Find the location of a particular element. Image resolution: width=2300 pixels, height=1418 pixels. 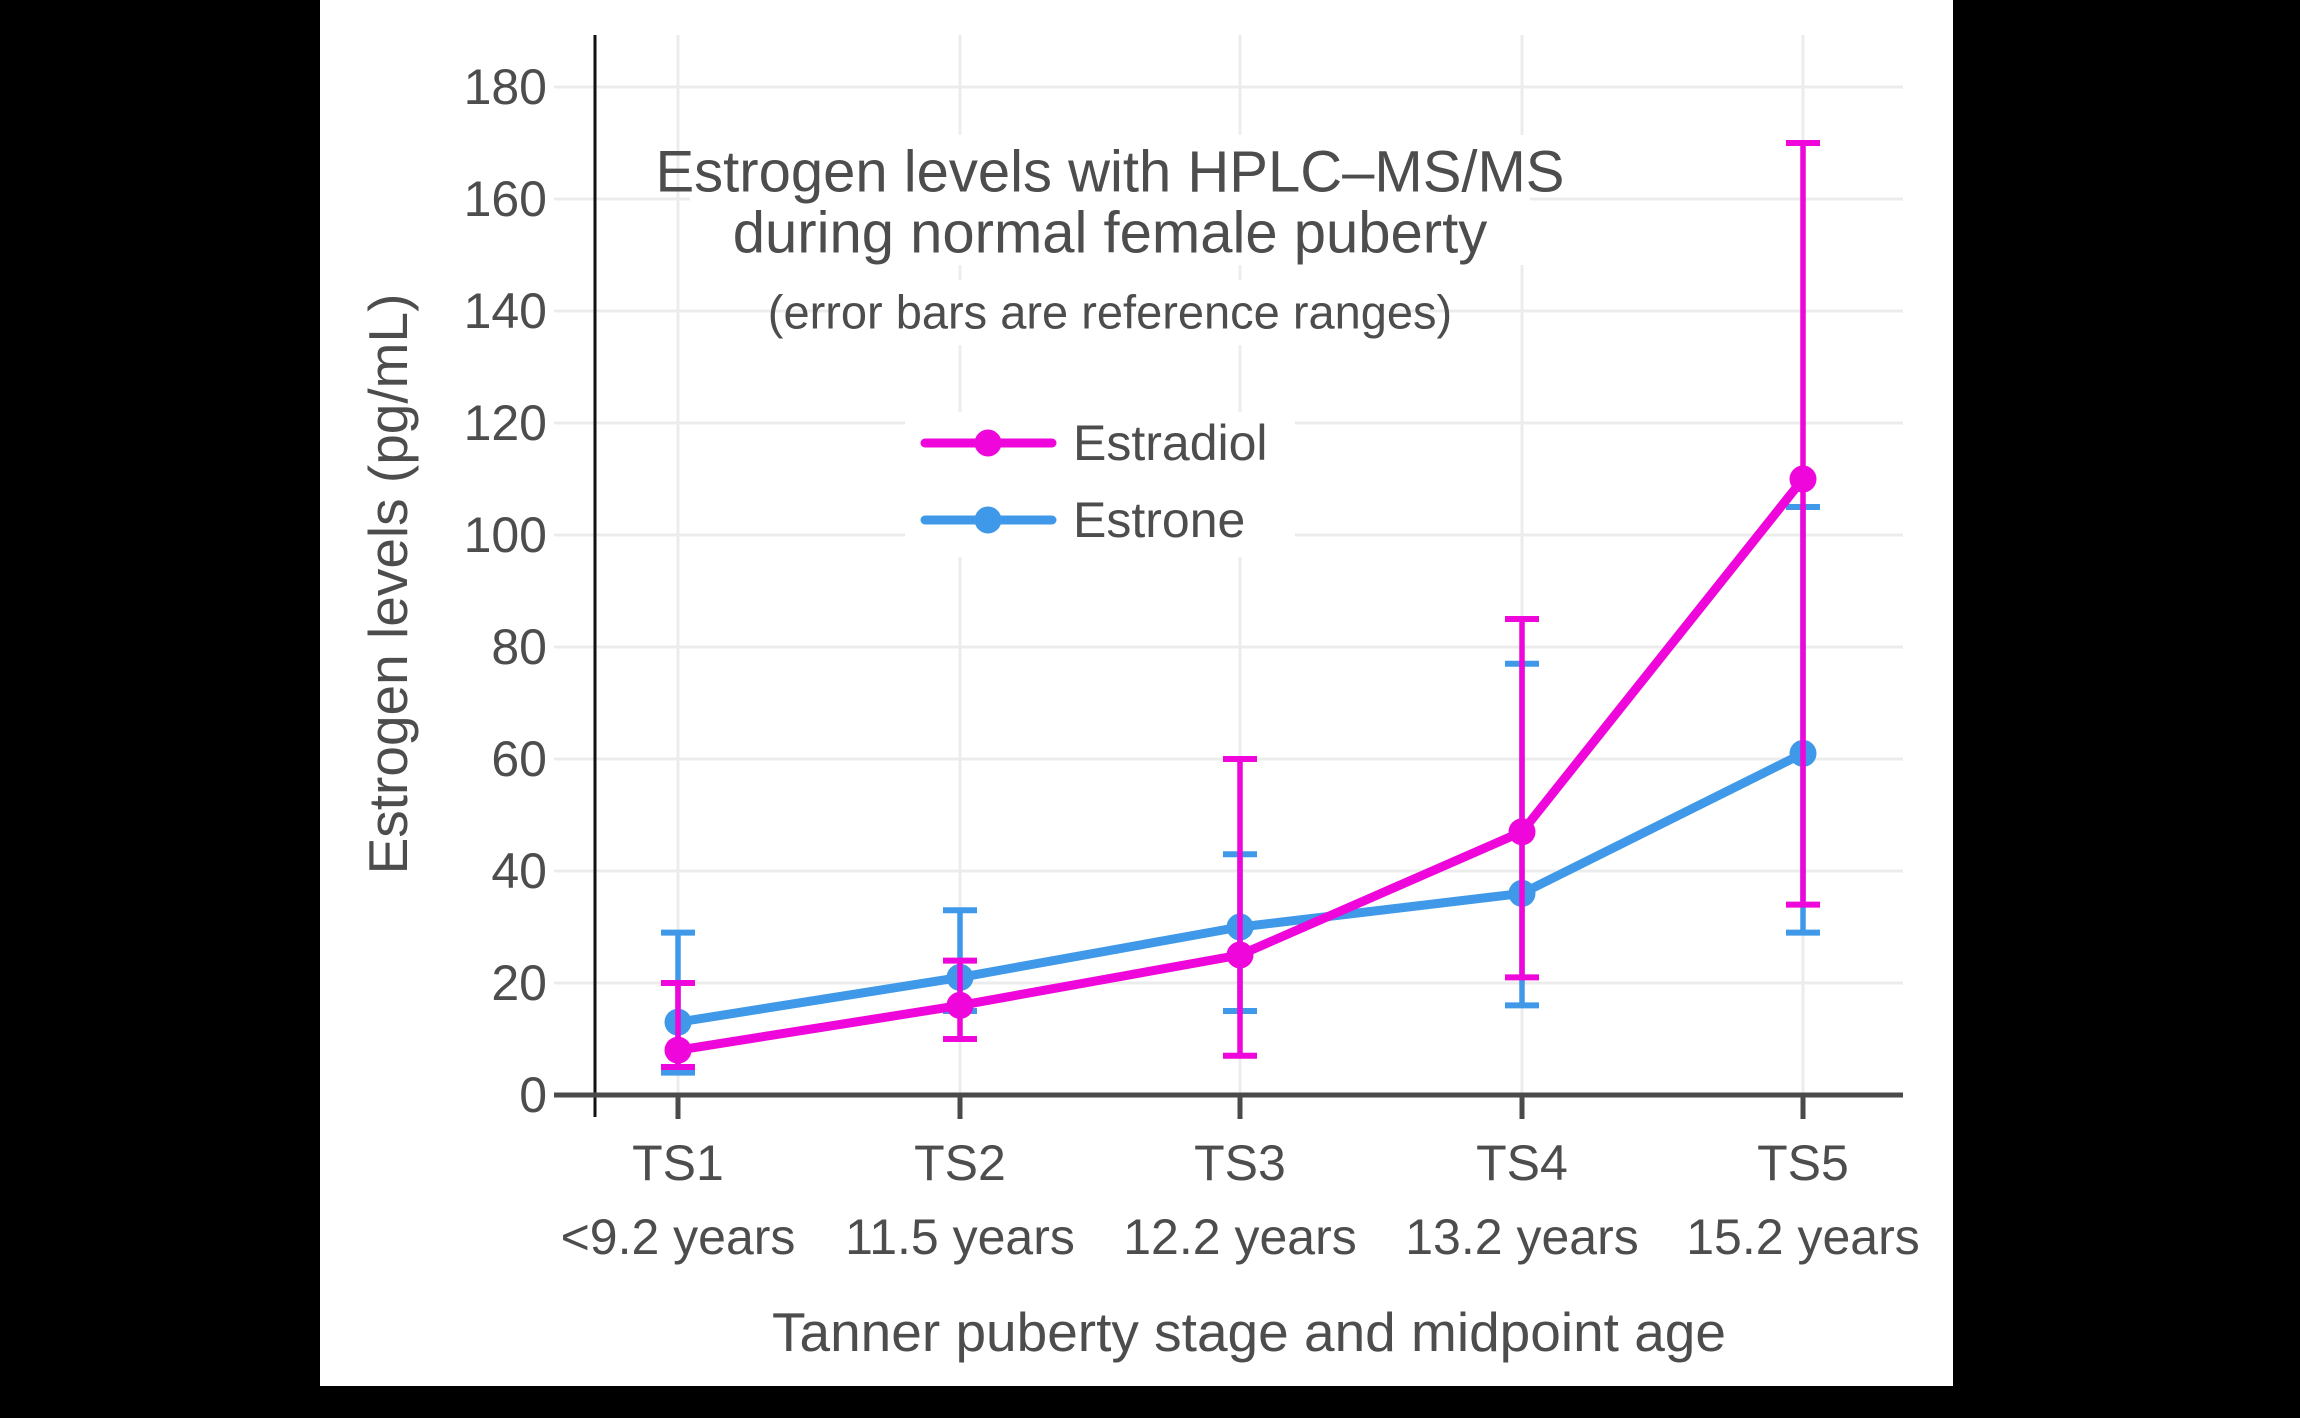

legend-symbols is located at coordinates (988, 481).